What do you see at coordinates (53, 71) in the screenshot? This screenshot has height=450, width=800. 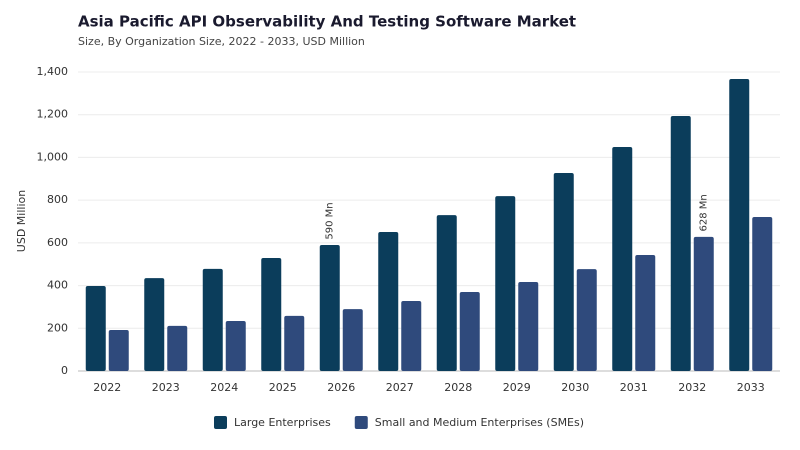 I see `y-tick-label: 1,400` at bounding box center [53, 71].